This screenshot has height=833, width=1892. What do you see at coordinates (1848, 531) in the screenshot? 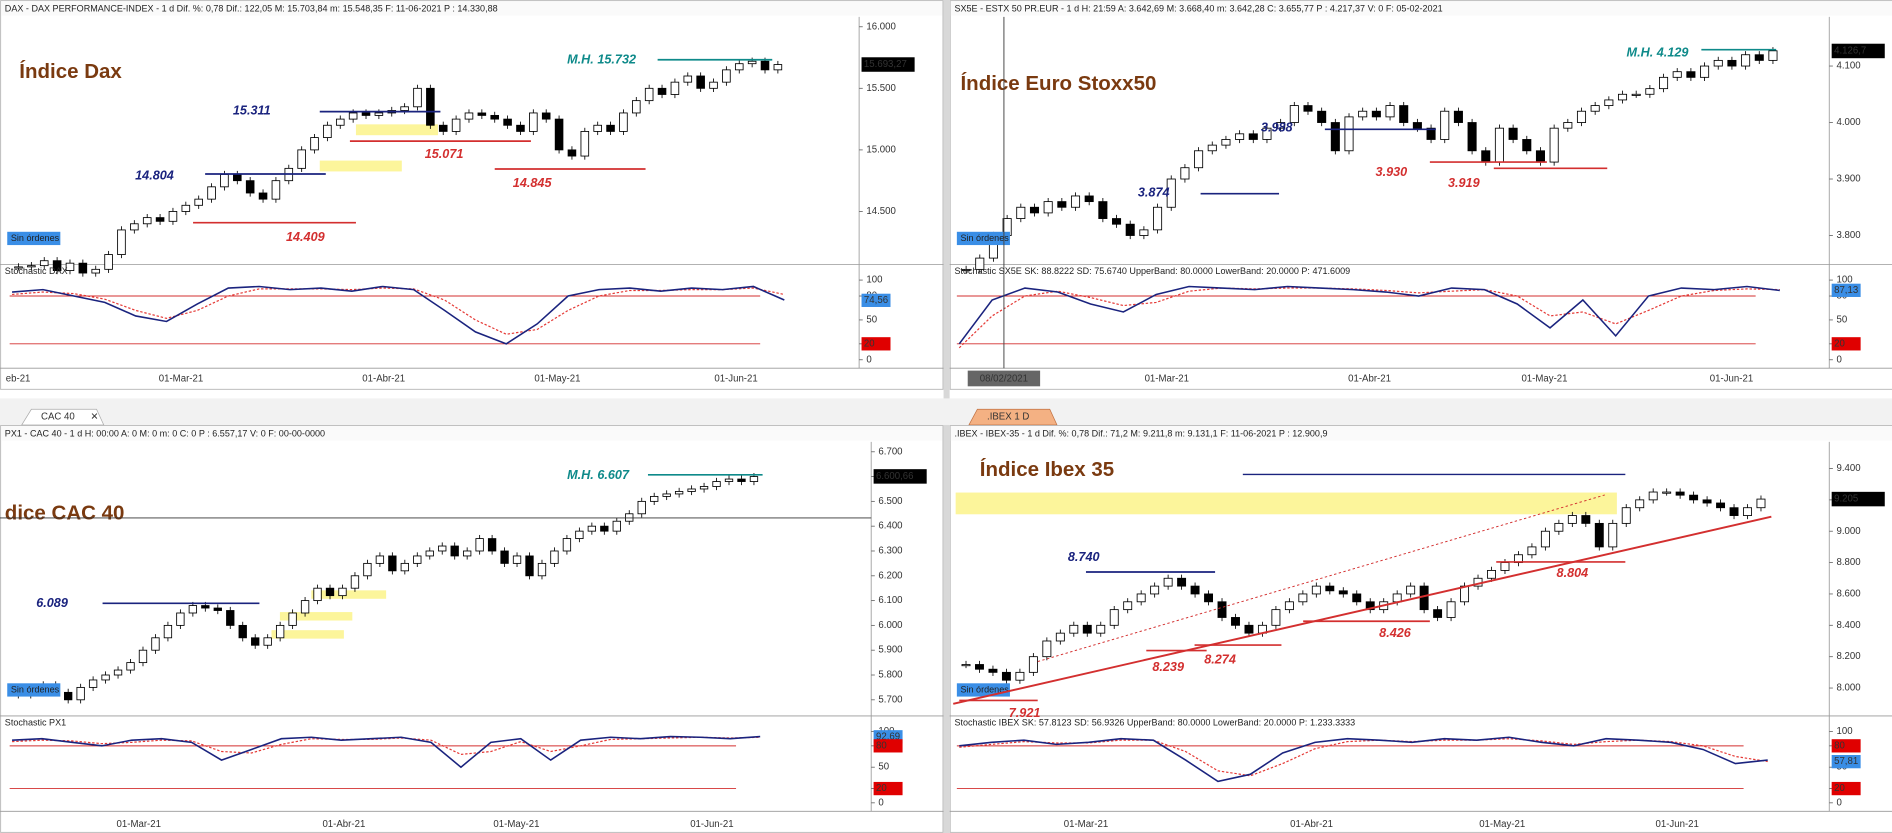
I see `y-tick-label: 9.000` at bounding box center [1848, 531].